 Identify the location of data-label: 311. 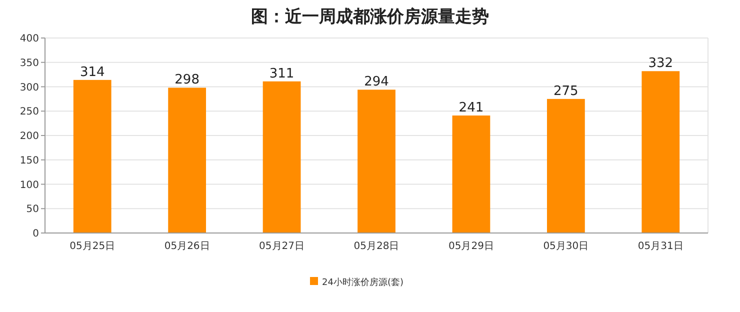
(281, 74).